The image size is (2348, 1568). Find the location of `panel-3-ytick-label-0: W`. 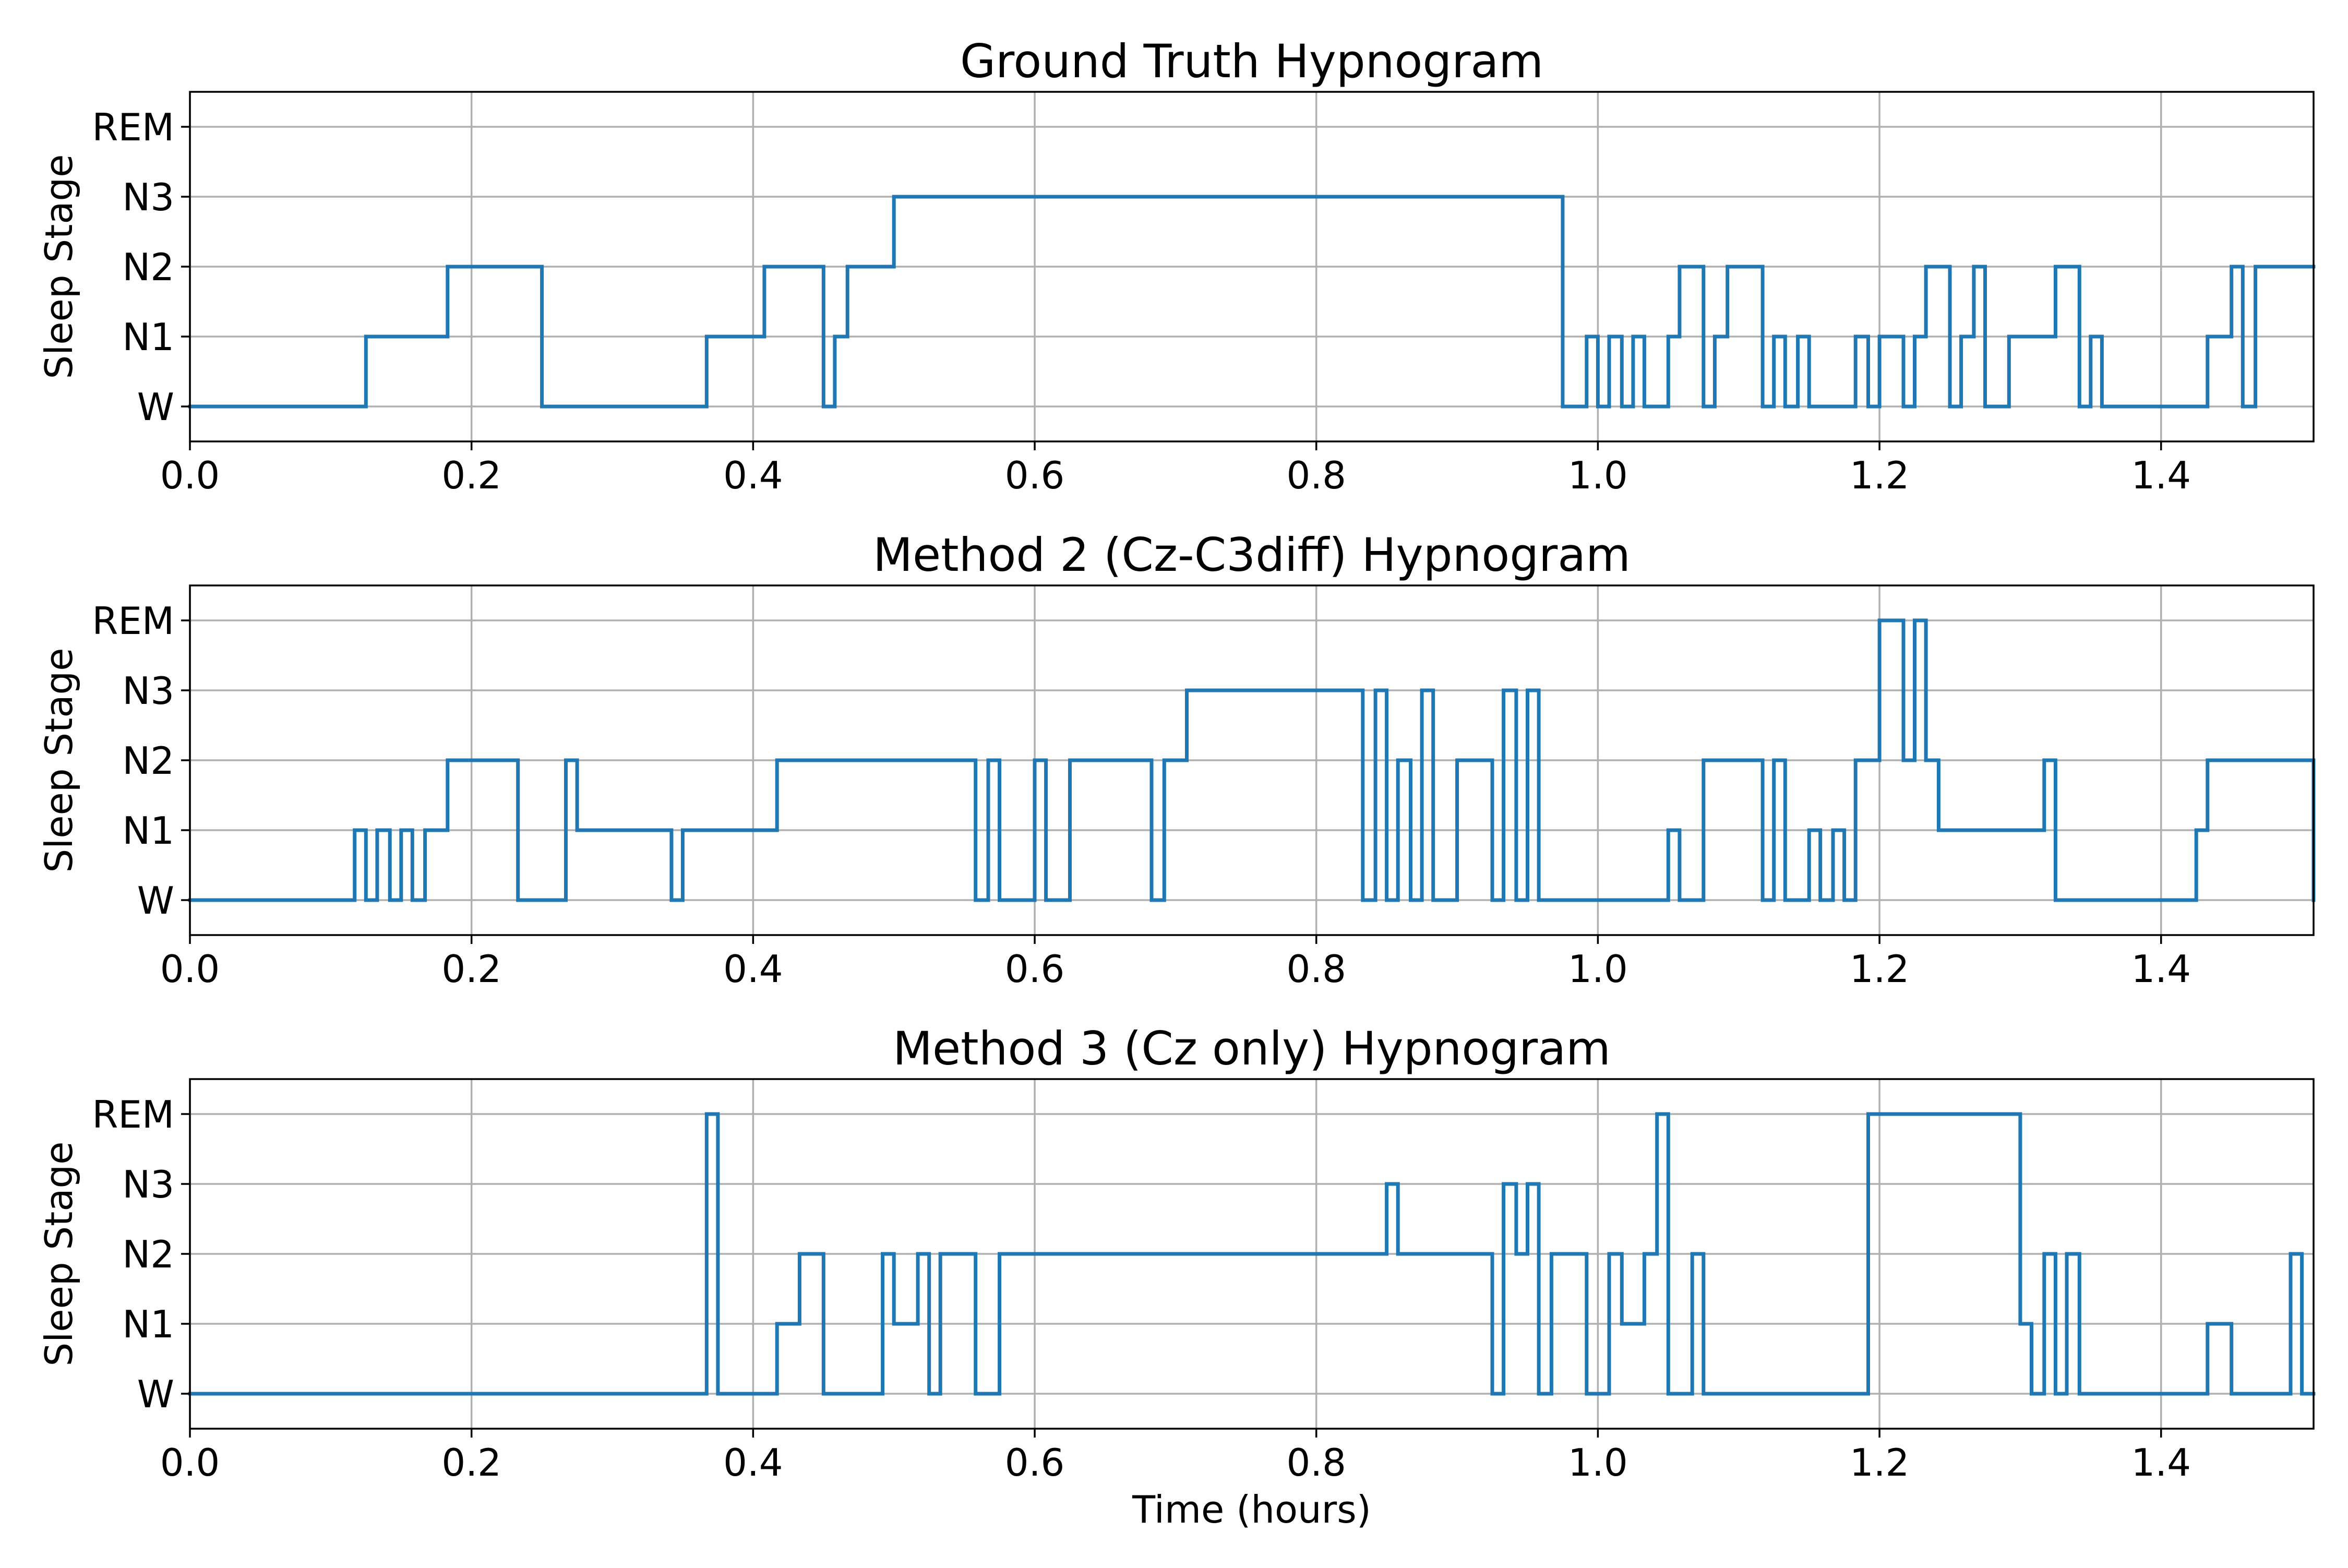

panel-3-ytick-label-0: W is located at coordinates (155, 1394).